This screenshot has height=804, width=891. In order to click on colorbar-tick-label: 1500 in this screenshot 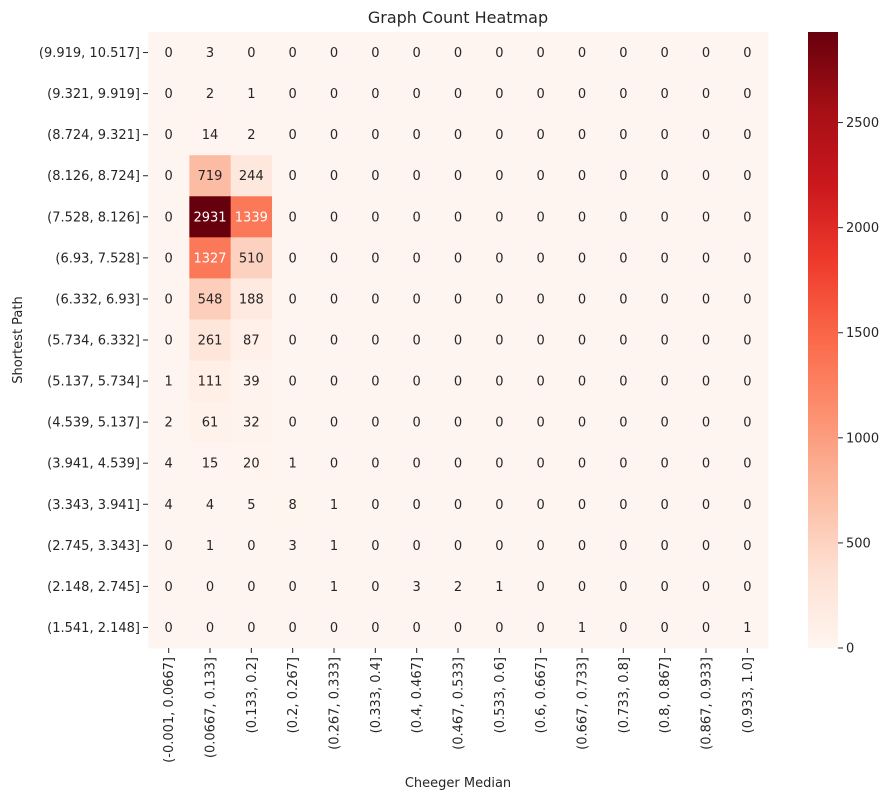, I will do `click(862, 333)`.